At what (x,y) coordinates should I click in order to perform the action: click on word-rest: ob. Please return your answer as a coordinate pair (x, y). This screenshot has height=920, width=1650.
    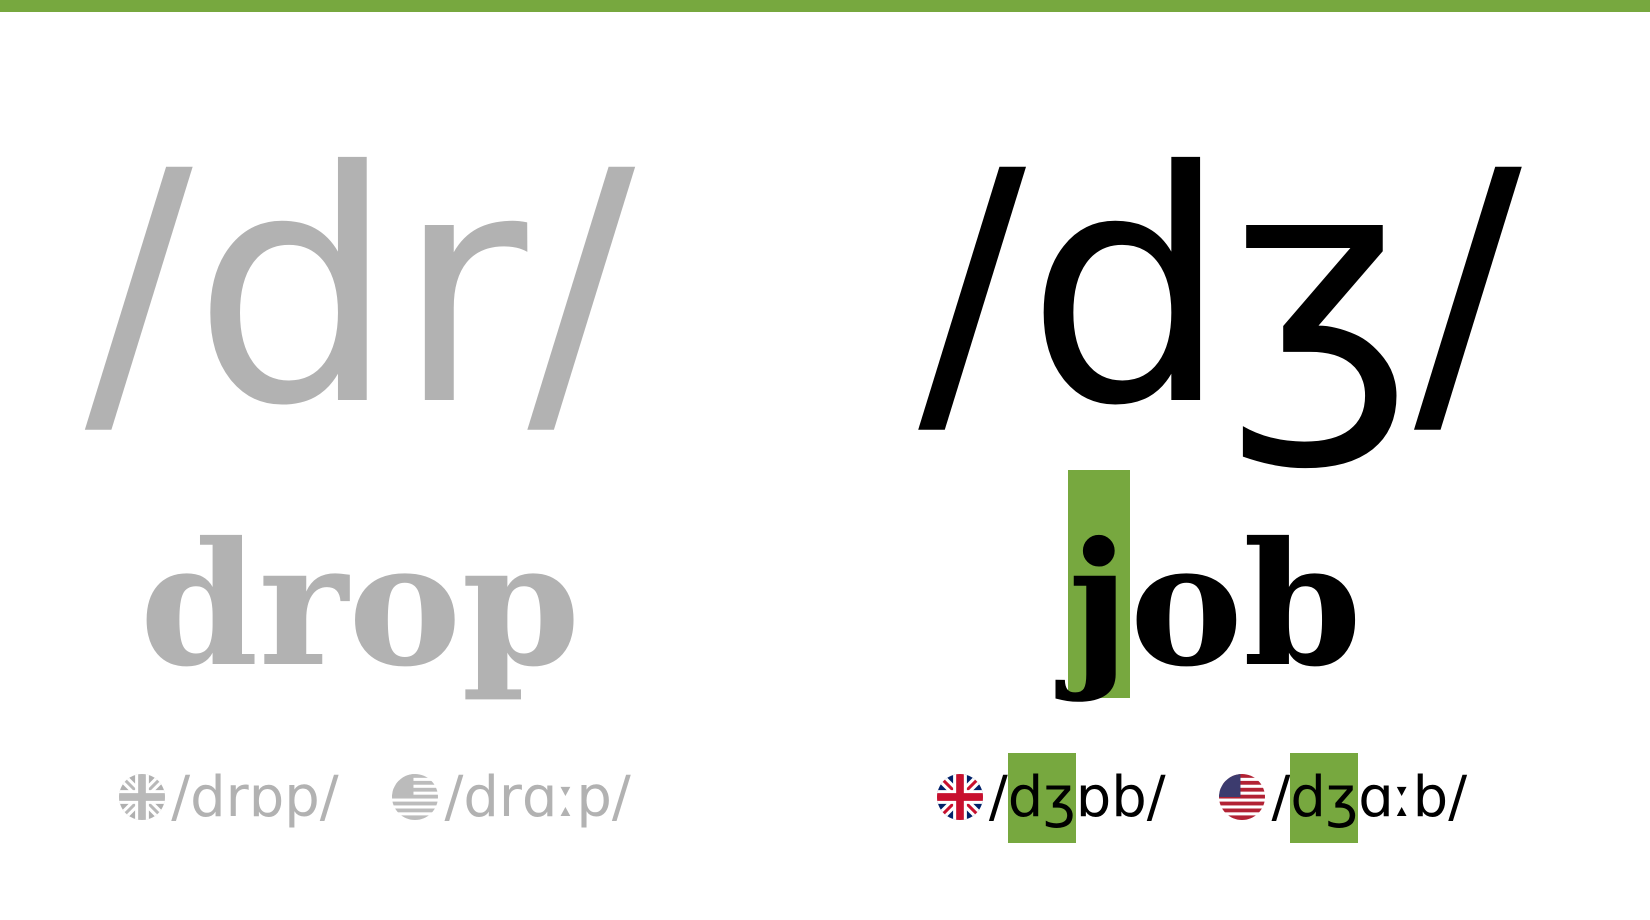
    Looking at the image, I should click on (1245, 605).